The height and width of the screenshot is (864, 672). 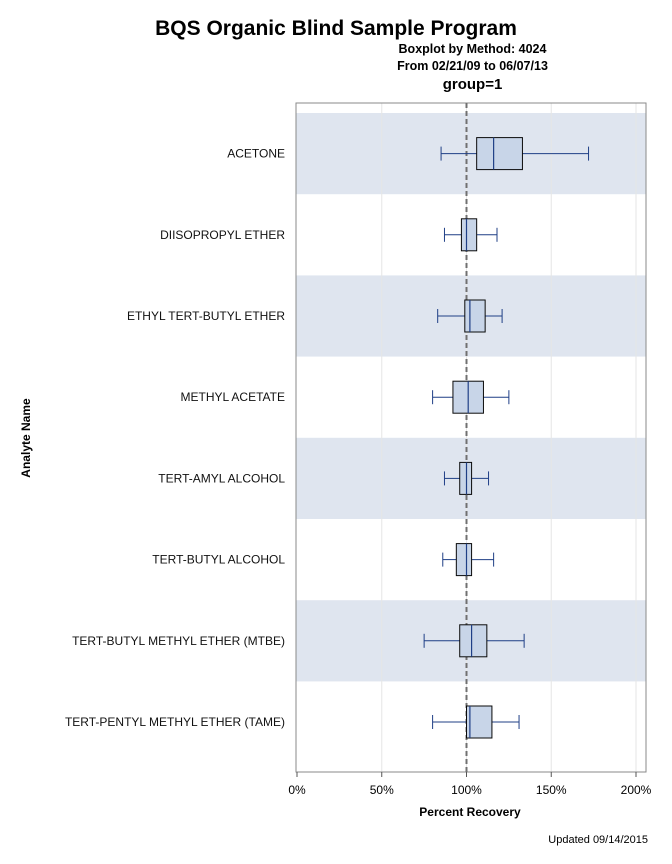 I want to click on chart-subtitle-daterange: From 02/21/09 to 06/07/13, so click(x=472, y=66).